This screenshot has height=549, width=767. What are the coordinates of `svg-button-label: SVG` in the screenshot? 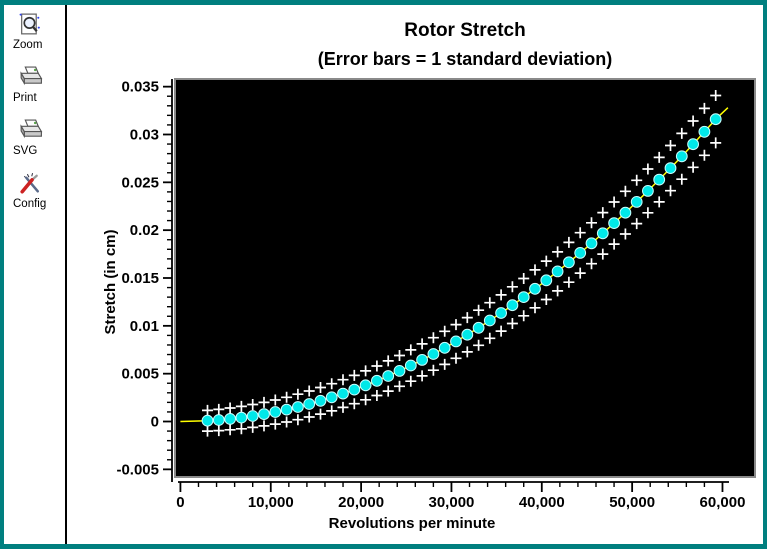 It's located at (25, 151).